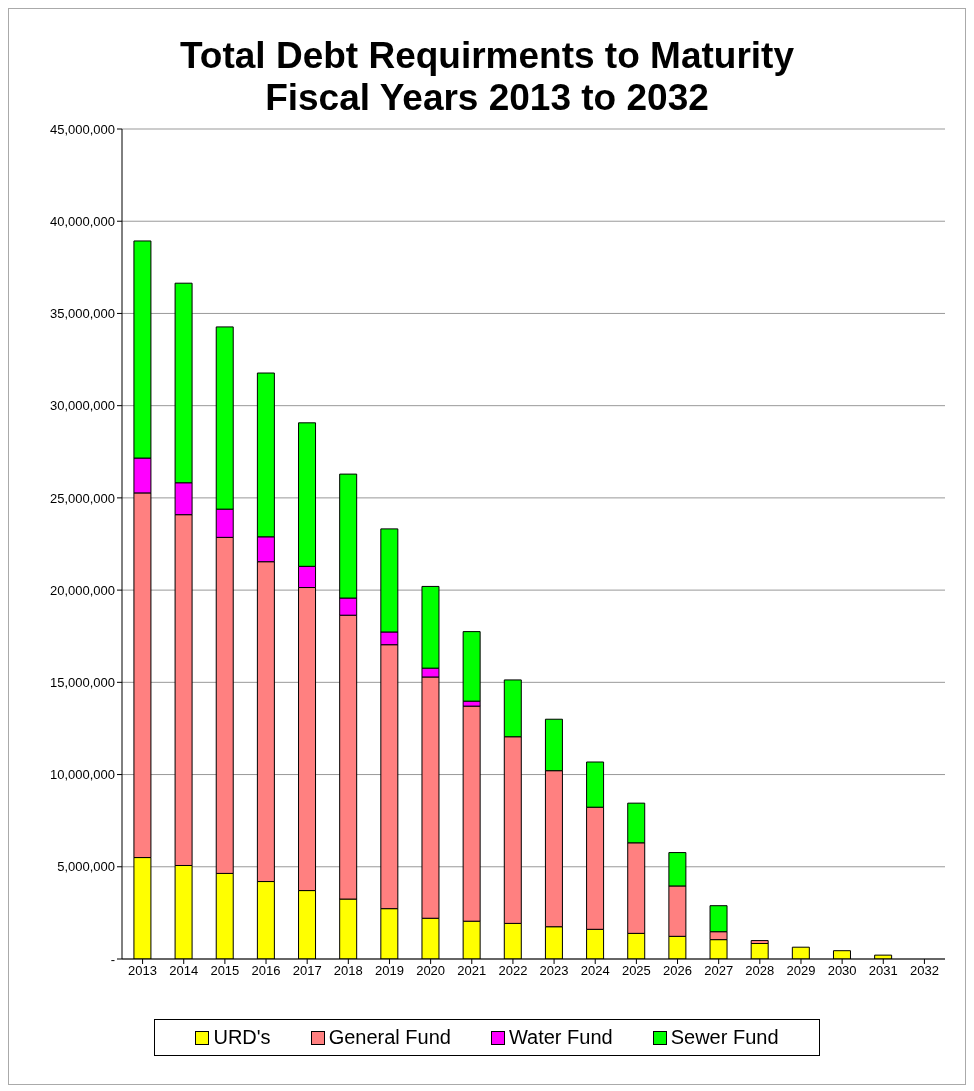 The height and width of the screenshot is (1091, 974). What do you see at coordinates (348, 971) in the screenshot?
I see `x-tick-label: 2018` at bounding box center [348, 971].